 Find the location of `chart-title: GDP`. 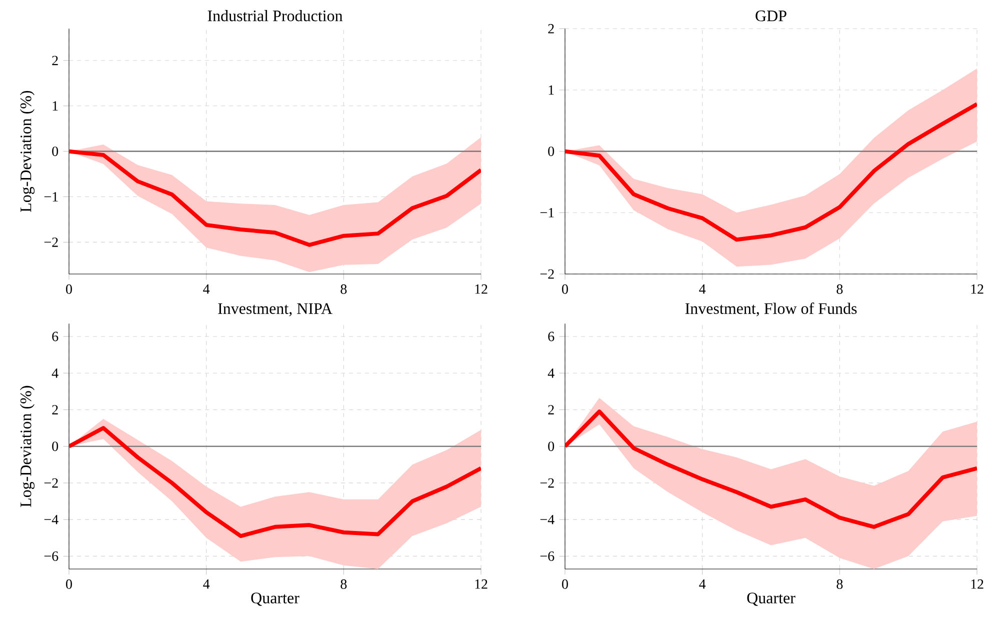

chart-title: GDP is located at coordinates (771, 16).